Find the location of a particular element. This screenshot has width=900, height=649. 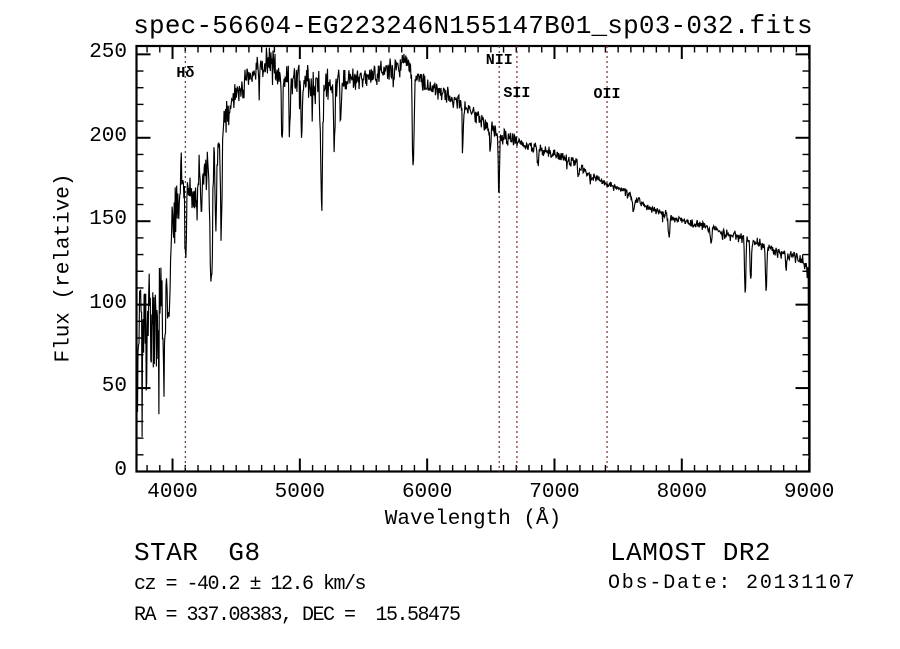

object-class-line: STAR G8 is located at coordinates (197, 553).